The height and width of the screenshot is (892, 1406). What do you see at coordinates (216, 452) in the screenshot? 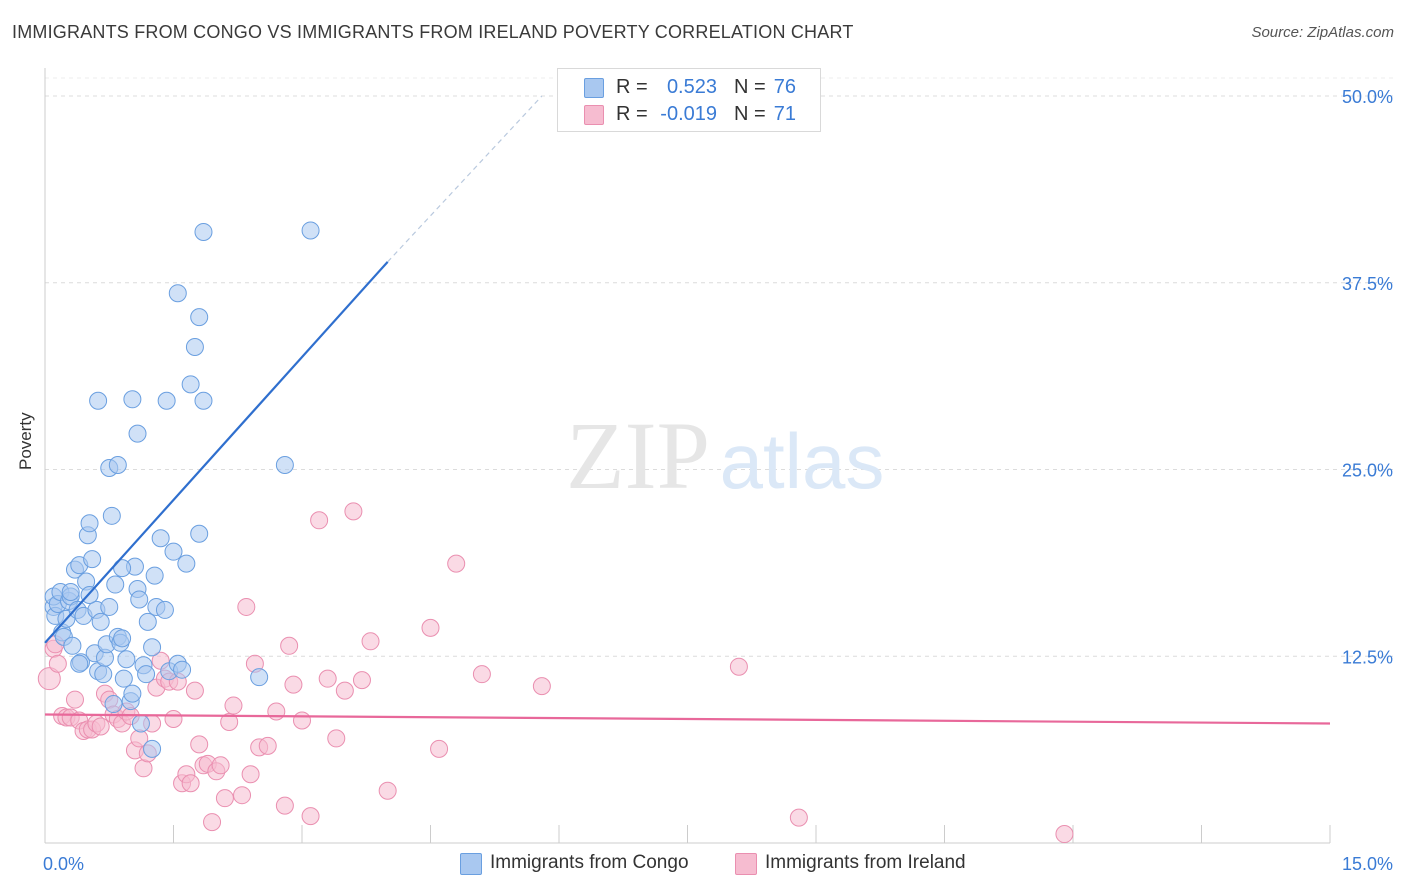
I see `congo-trend-line` at bounding box center [216, 452].